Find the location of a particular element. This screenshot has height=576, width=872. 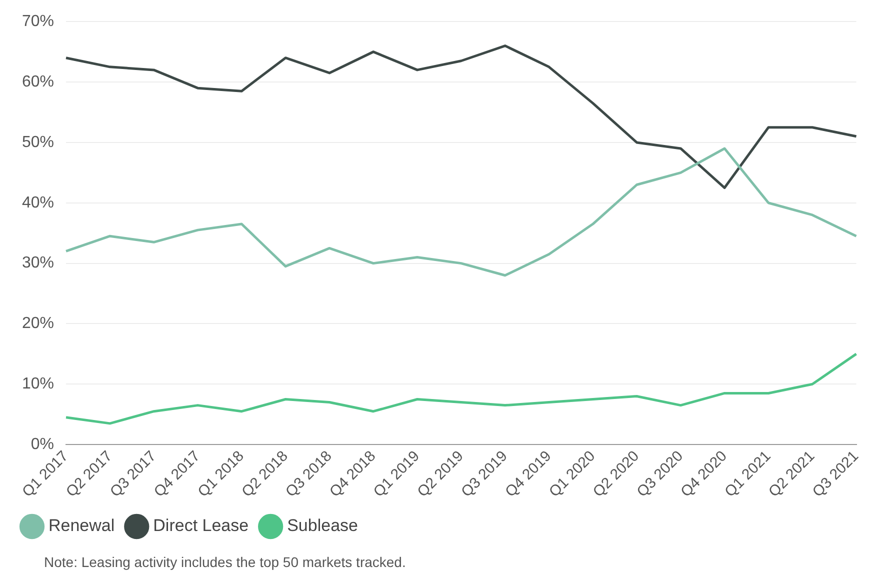

y-tick-label: 50% is located at coordinates (38, 142).